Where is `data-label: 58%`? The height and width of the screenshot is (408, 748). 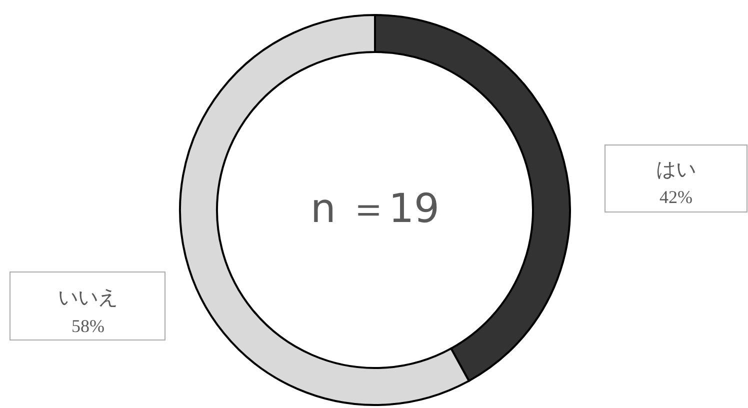 data-label: 58% is located at coordinates (88, 326).